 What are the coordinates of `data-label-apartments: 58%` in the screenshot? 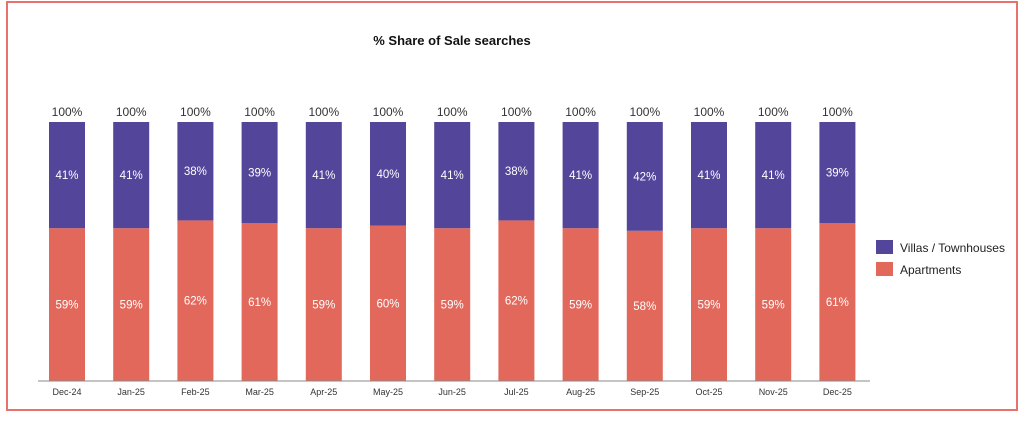 It's located at (644, 307).